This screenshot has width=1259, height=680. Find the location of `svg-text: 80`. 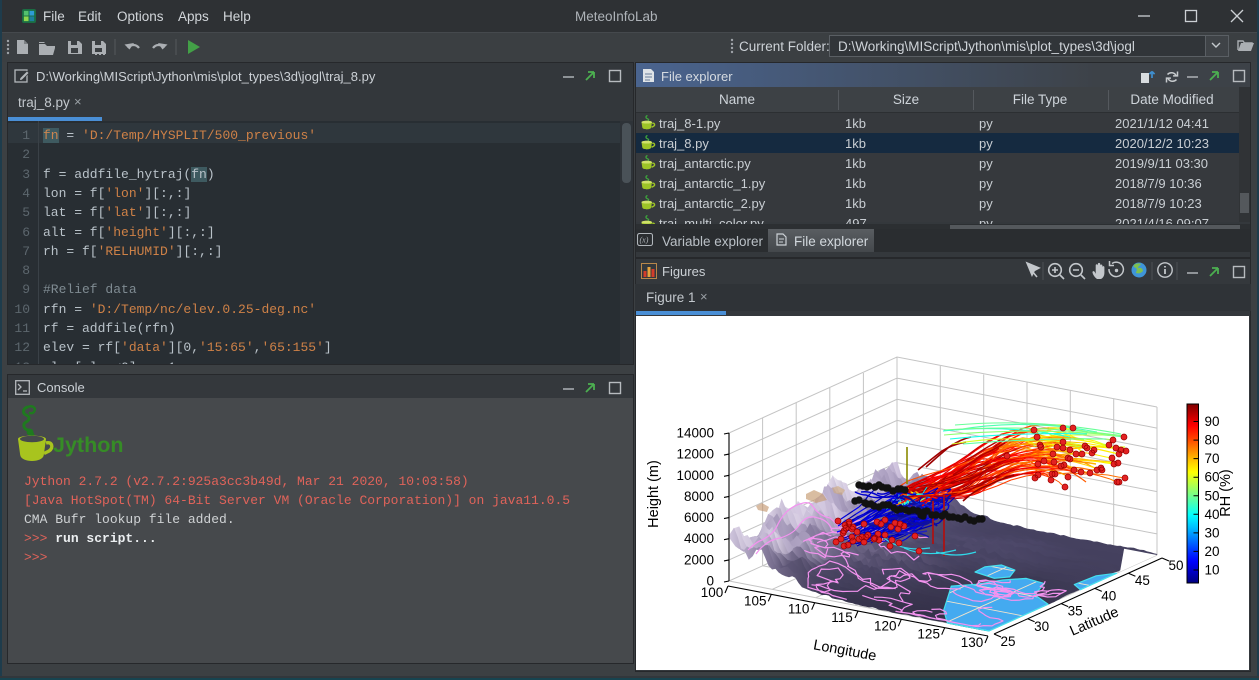

svg-text: 80 is located at coordinates (1212, 440).